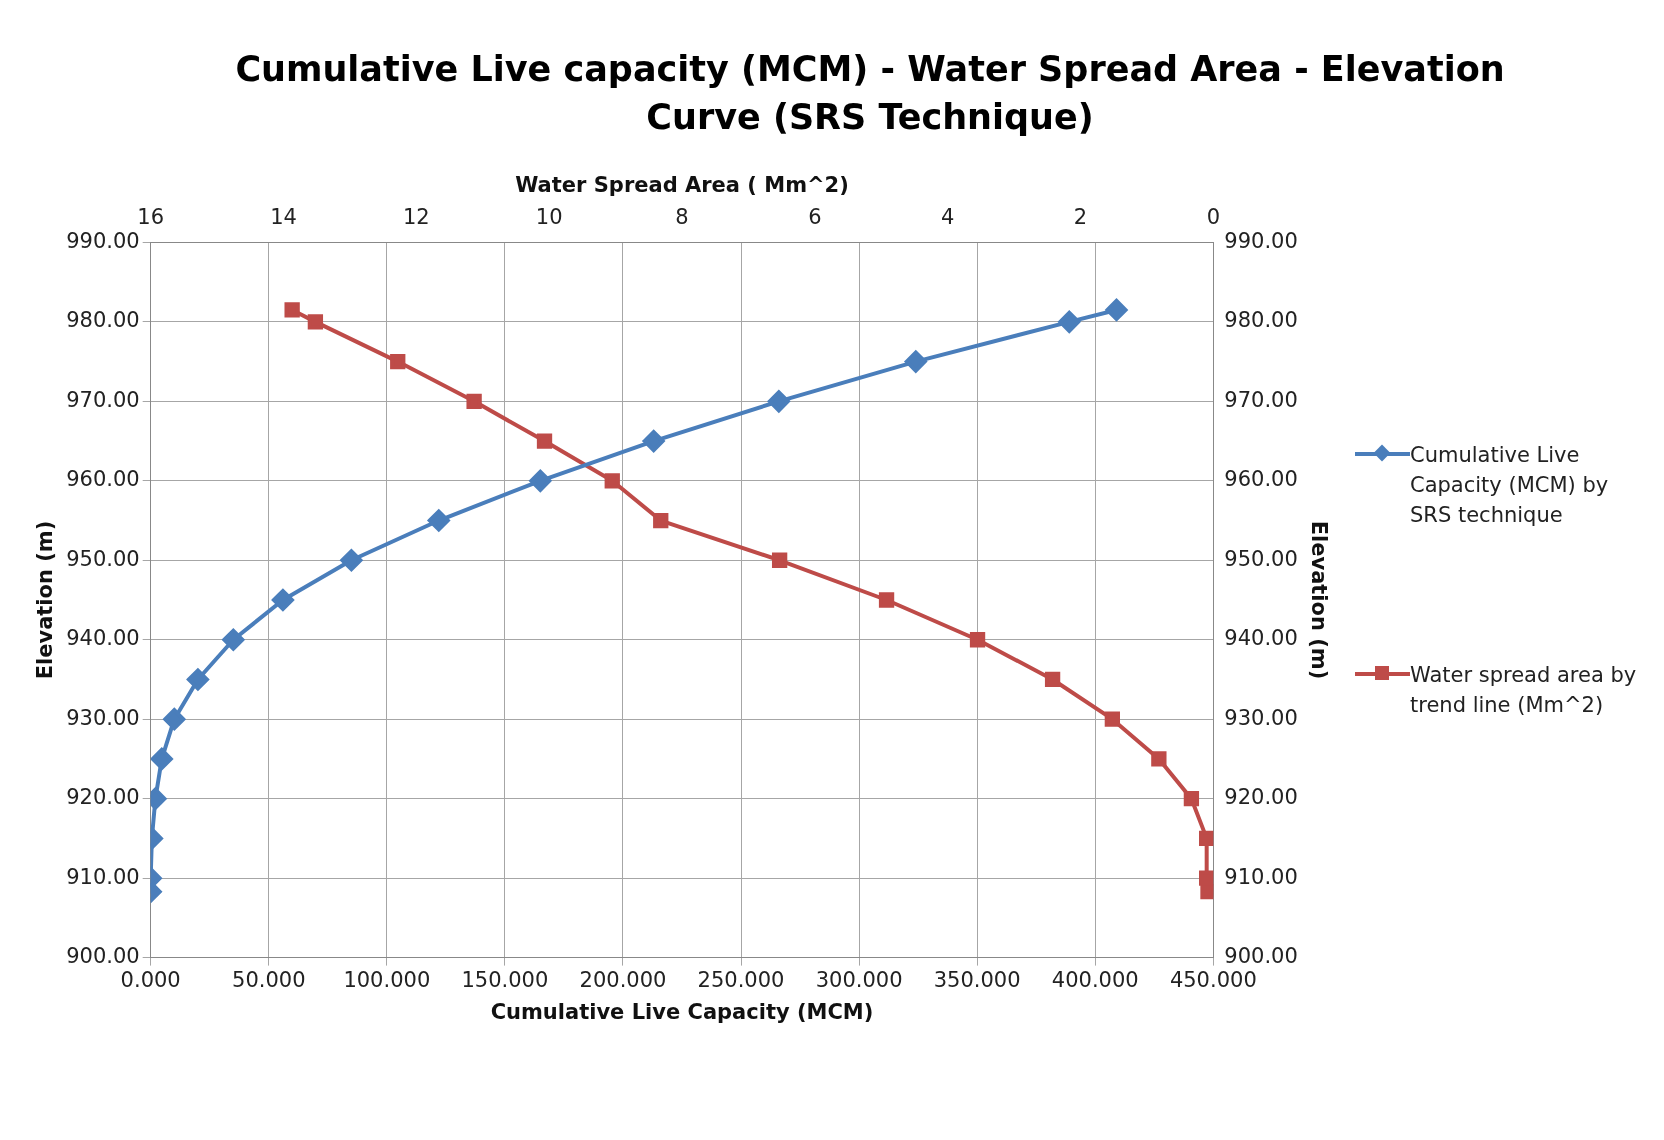 The width and height of the screenshot is (1664, 1140). I want to click on legend-label: Cumulative Live Capacity (MCM) by SRS technique, so click(1510, 485).